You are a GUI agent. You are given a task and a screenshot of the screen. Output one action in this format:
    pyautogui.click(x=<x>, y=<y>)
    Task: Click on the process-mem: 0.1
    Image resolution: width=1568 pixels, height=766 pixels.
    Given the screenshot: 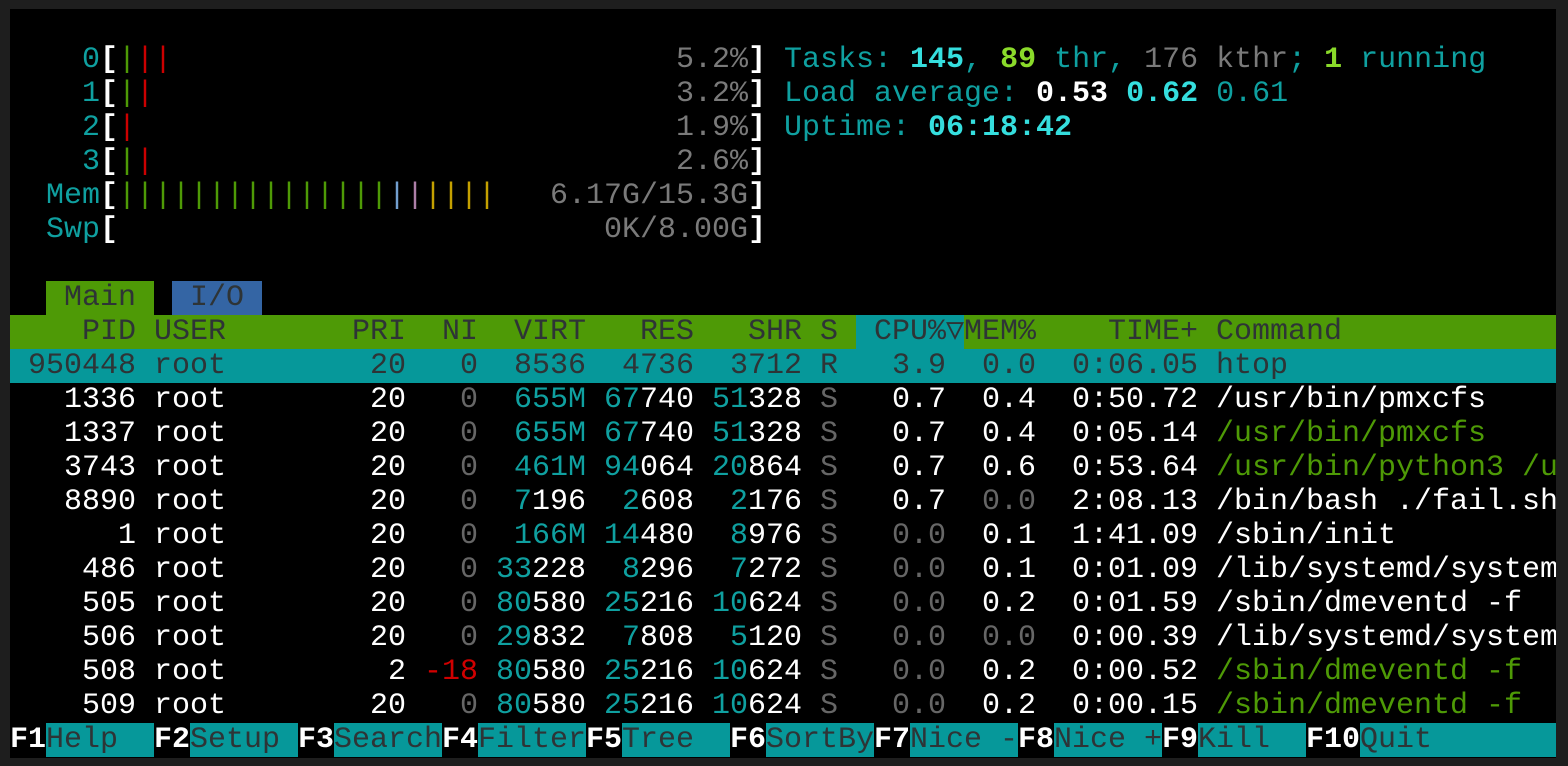 What is the action you would take?
    pyautogui.click(x=1008, y=536)
    